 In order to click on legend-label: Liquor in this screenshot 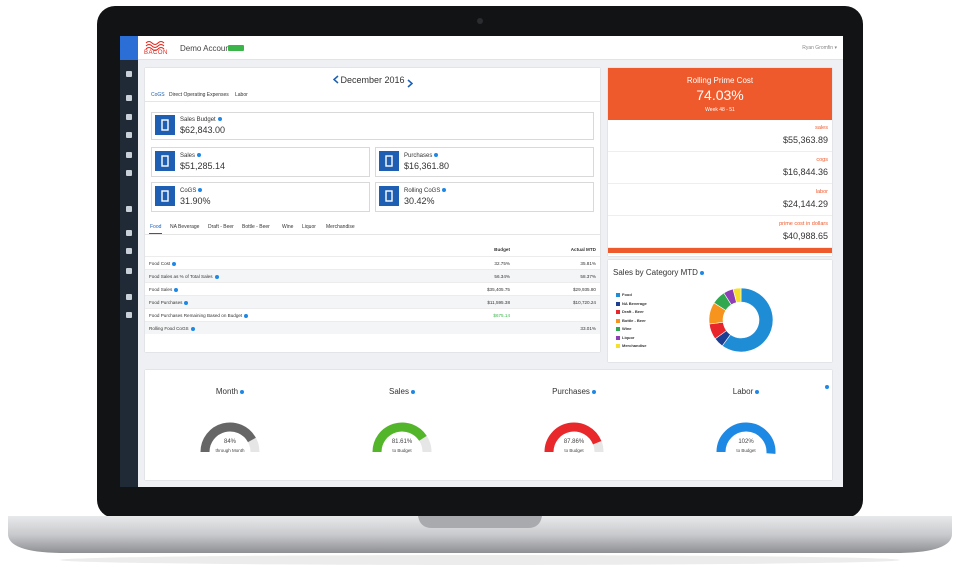, I will do `click(628, 337)`.